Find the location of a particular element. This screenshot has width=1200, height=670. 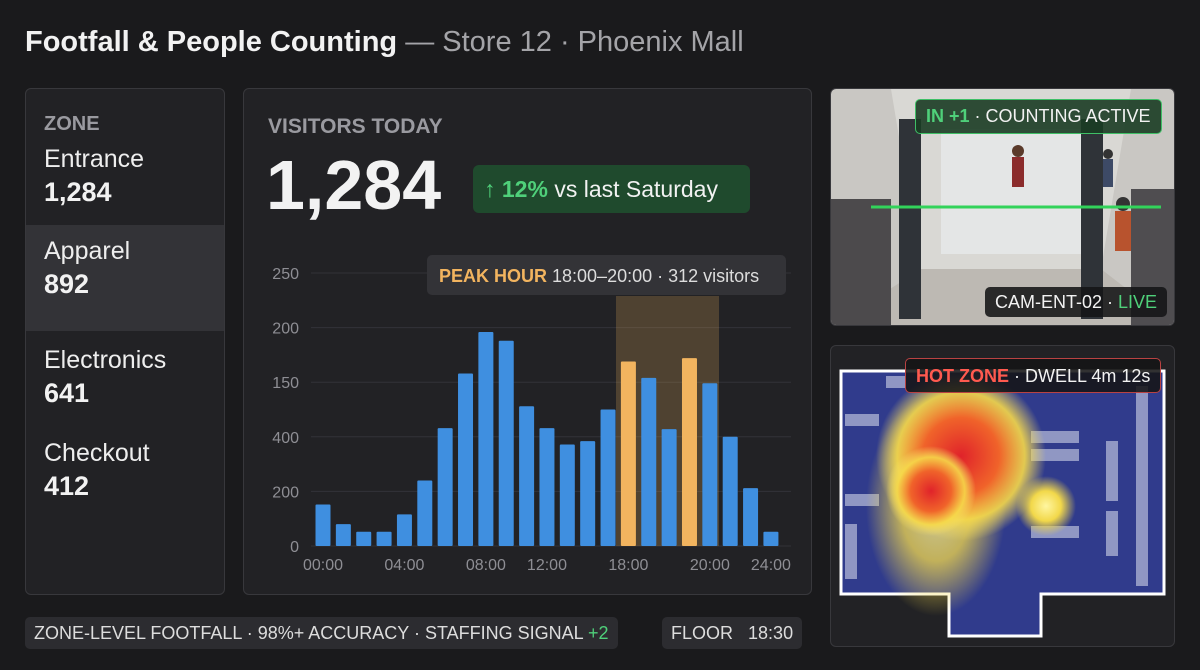

annotation-text: 18:00–20:00 · 312 visitors is located at coordinates (655, 276).